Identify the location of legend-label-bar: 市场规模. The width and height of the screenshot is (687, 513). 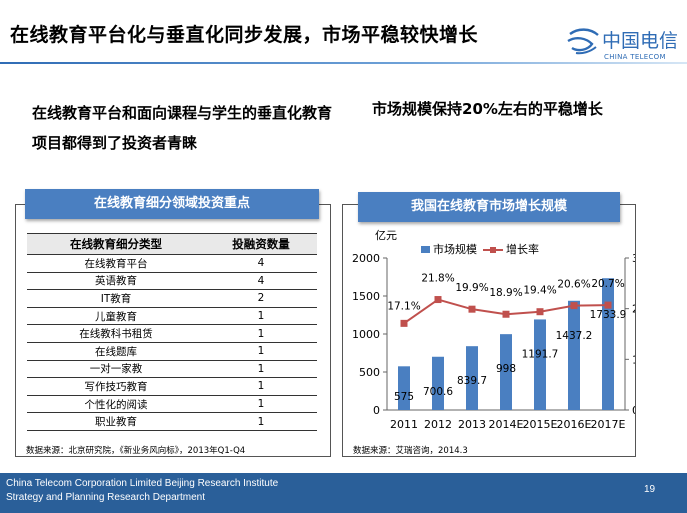
(455, 249).